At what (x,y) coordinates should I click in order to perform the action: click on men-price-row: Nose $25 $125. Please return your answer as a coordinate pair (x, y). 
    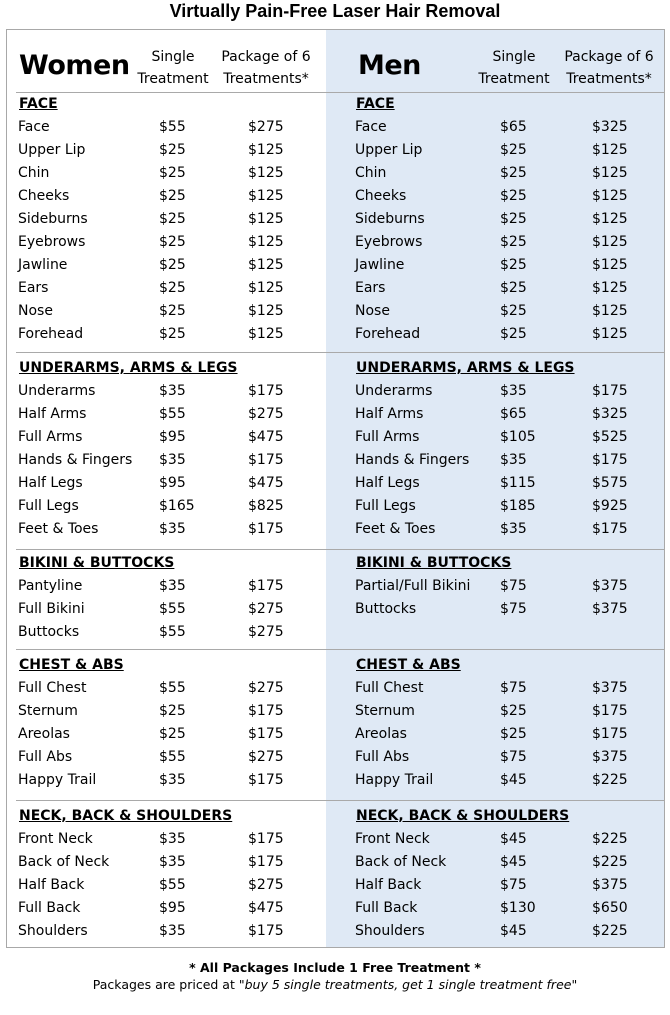
    Looking at the image, I should click on (335, 311).